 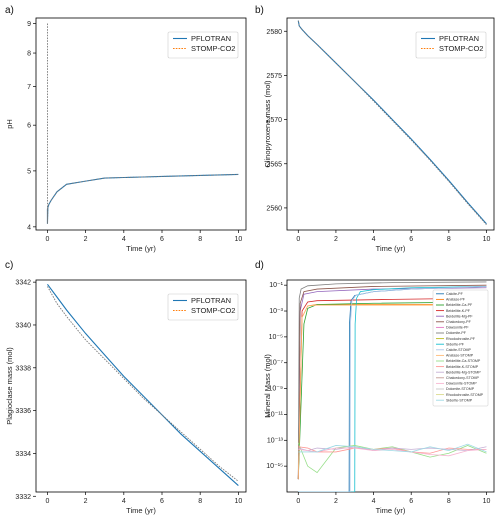 I want to click on y-tick-label: 4, so click(x=29, y=227).